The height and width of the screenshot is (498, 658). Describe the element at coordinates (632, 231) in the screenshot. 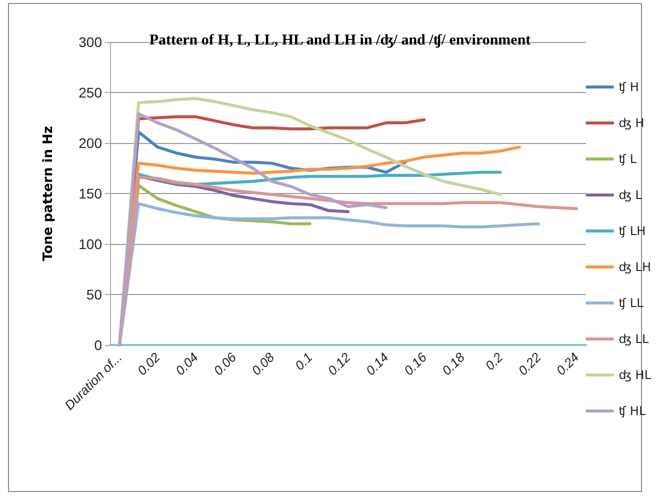

I see `legend-label: ʧ LH` at that location.